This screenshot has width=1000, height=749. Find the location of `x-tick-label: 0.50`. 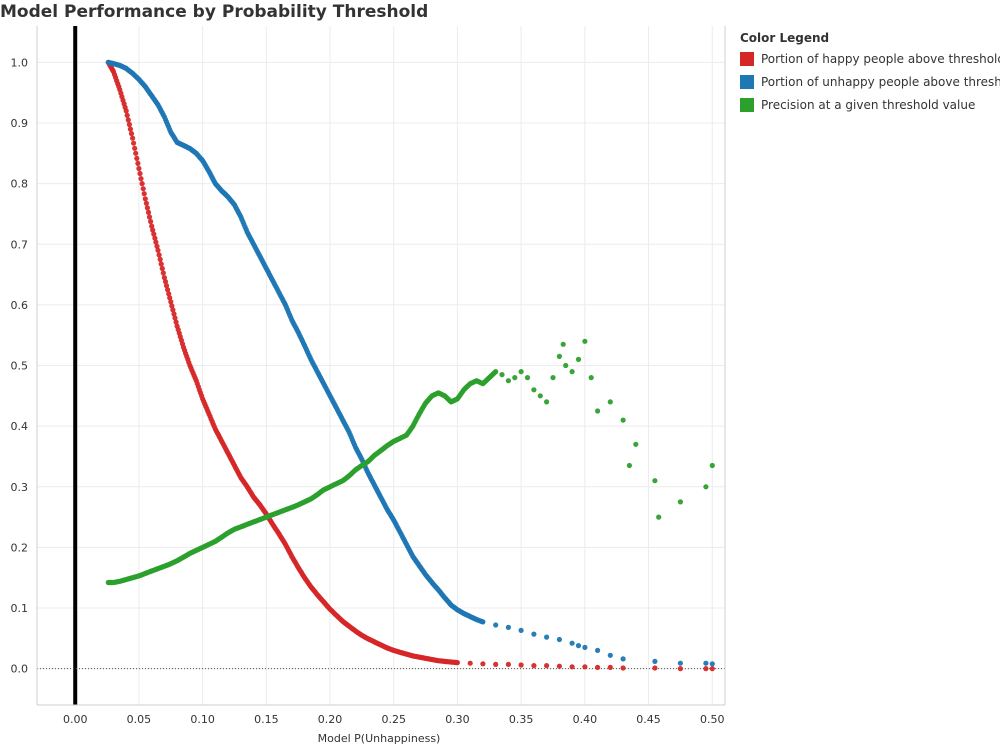

x-tick-label: 0.50 is located at coordinates (712, 719).